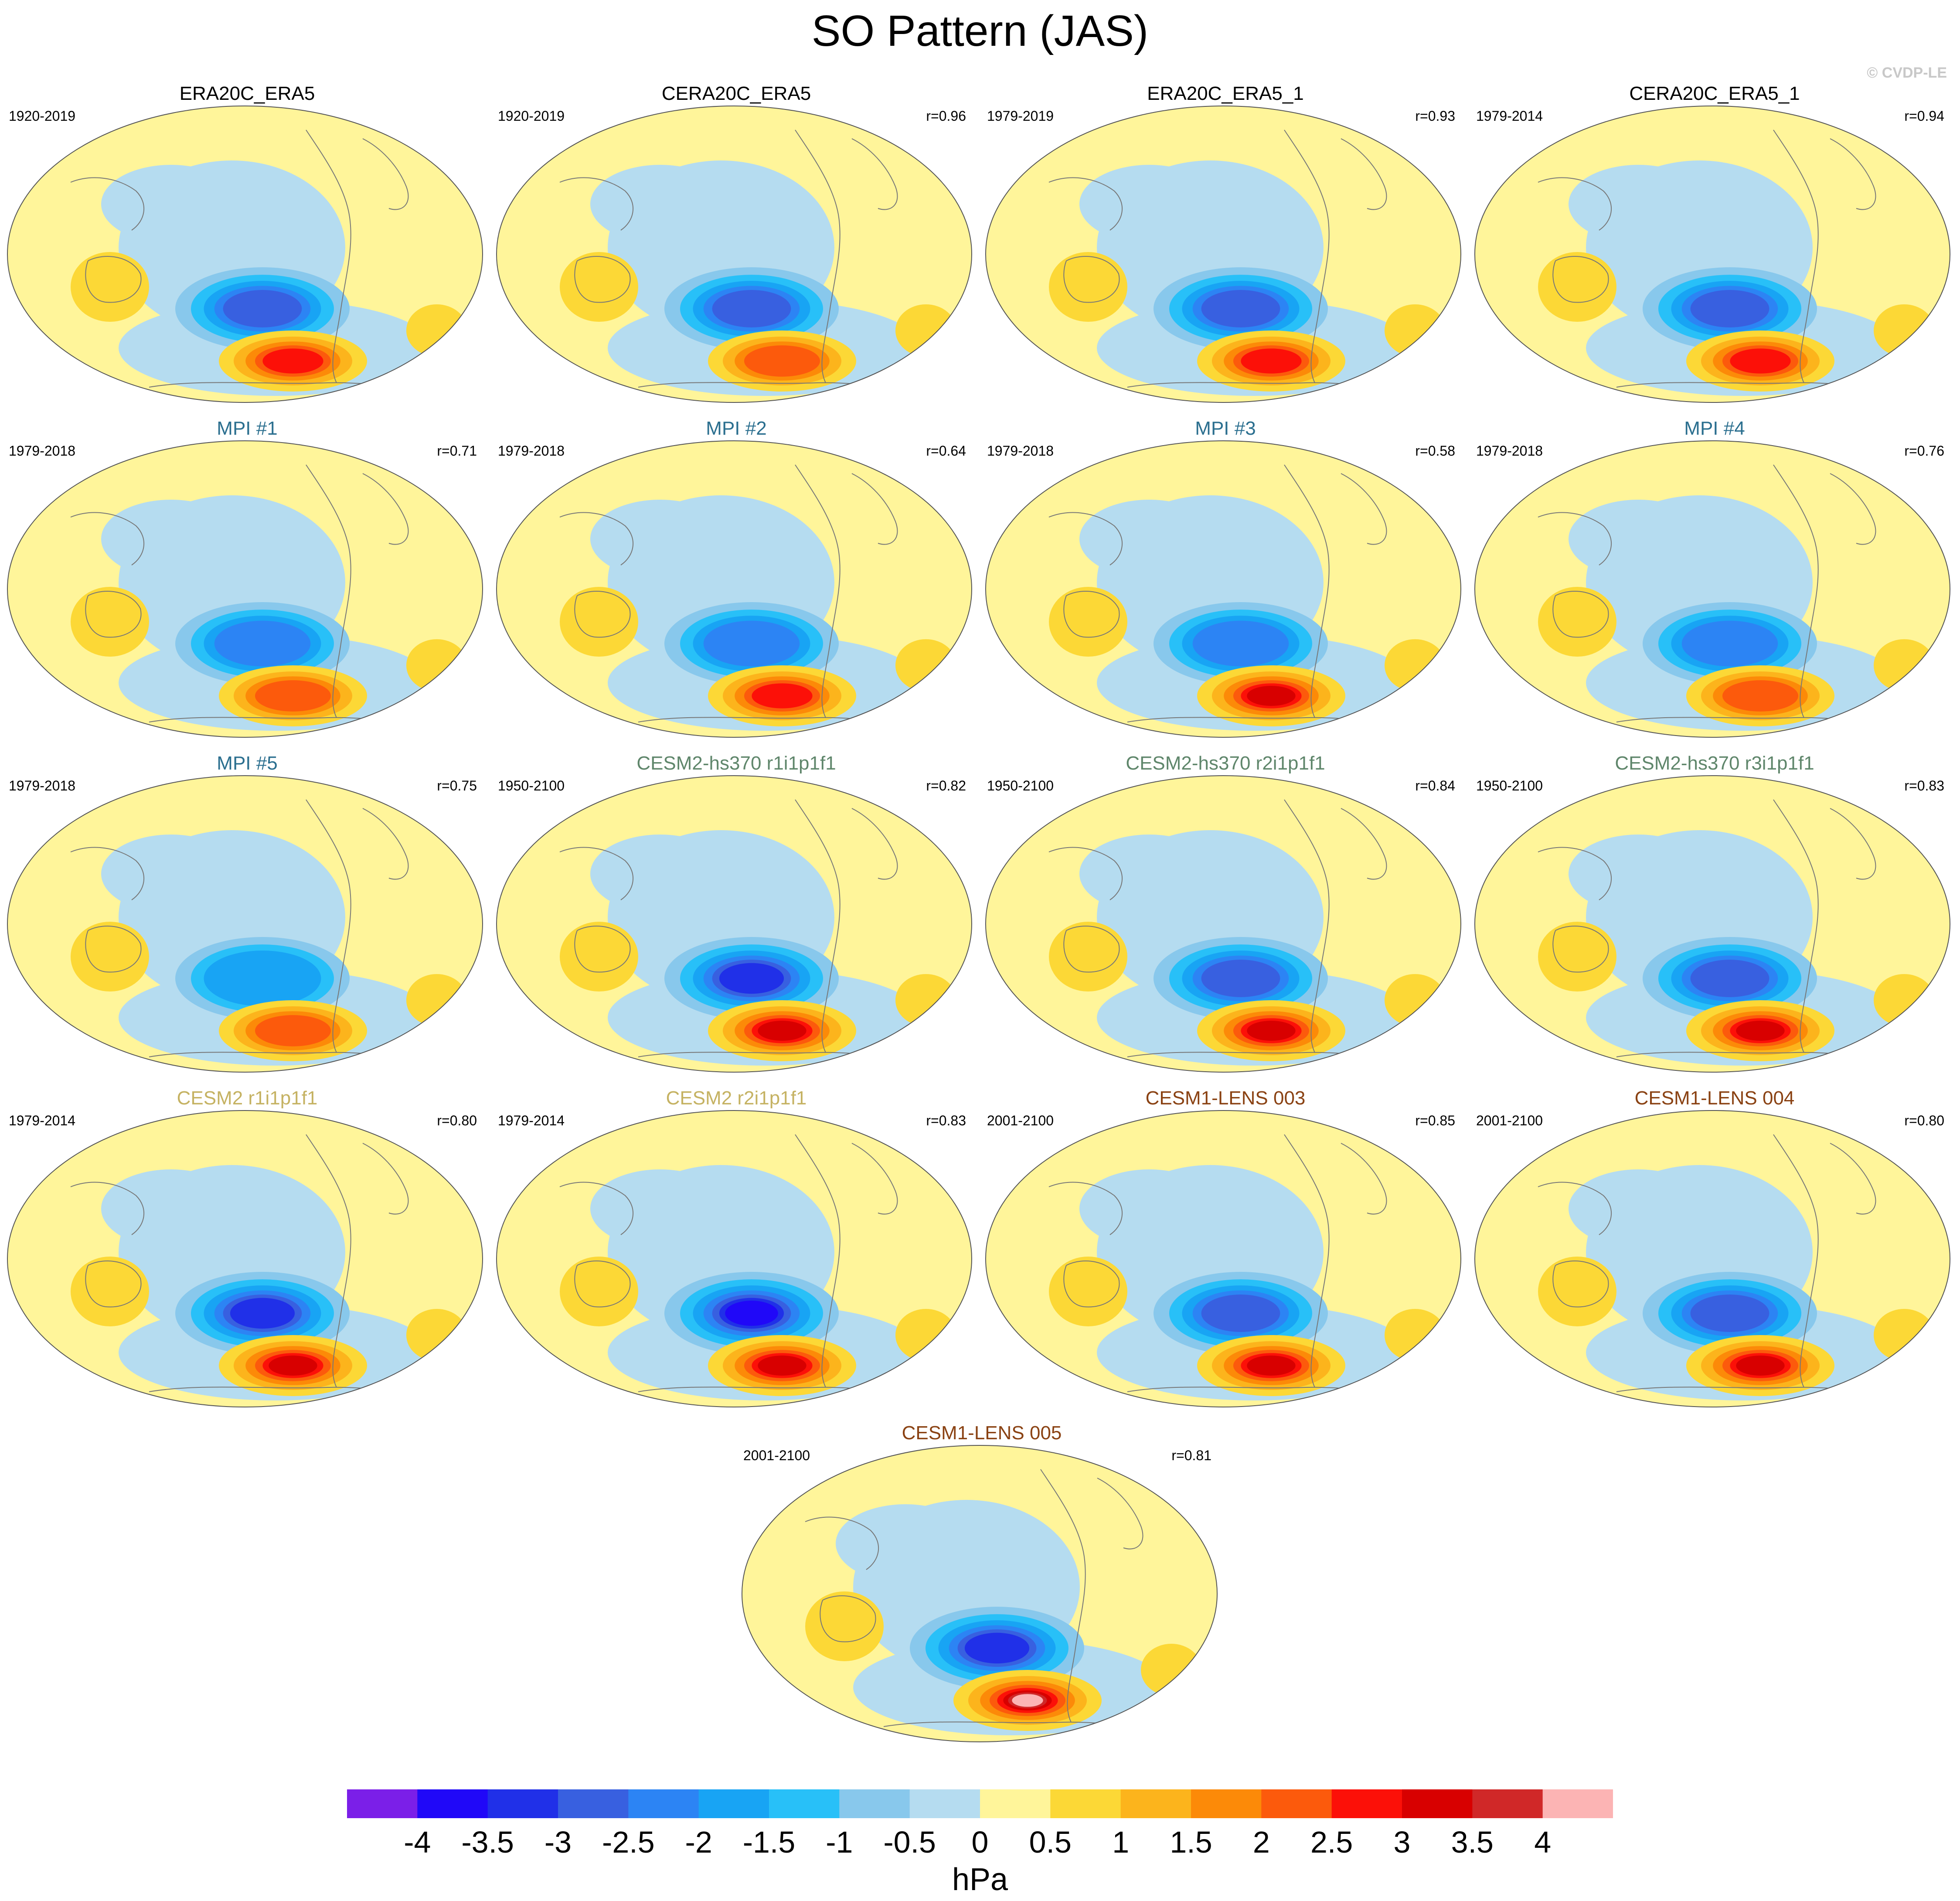 Image resolution: width=1960 pixels, height=1901 pixels. I want to click on colorbar-unit: hPa, so click(980, 1879).